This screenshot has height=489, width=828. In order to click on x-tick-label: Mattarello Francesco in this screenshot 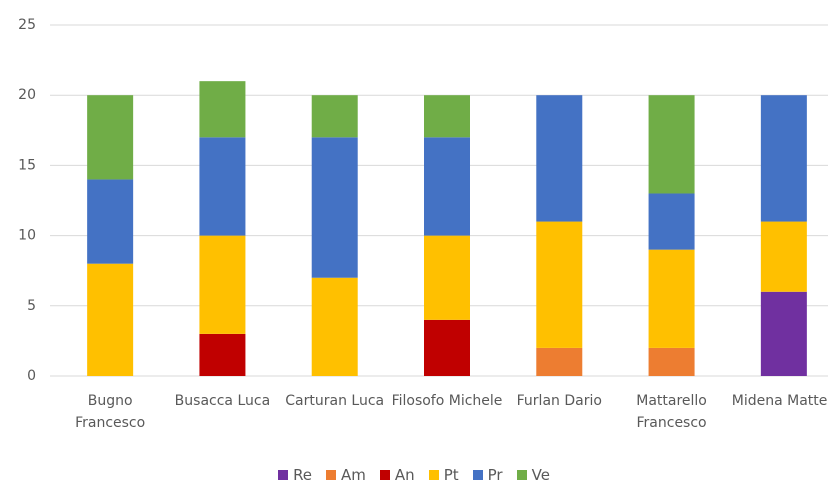, I will do `click(671, 412)`.